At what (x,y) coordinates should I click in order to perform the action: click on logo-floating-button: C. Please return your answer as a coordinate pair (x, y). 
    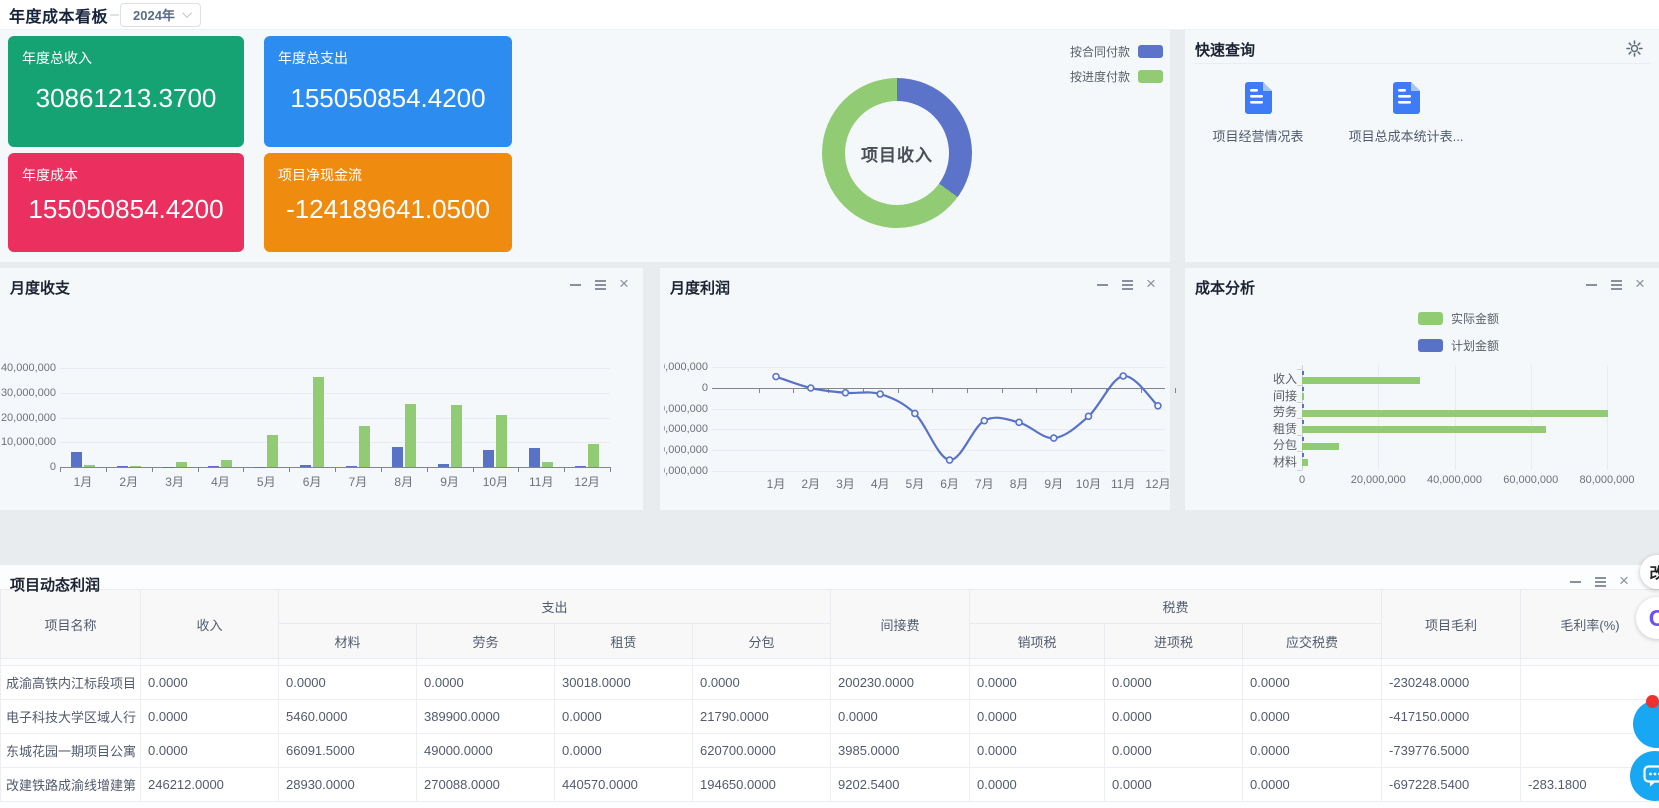
    Looking at the image, I should click on (1647, 618).